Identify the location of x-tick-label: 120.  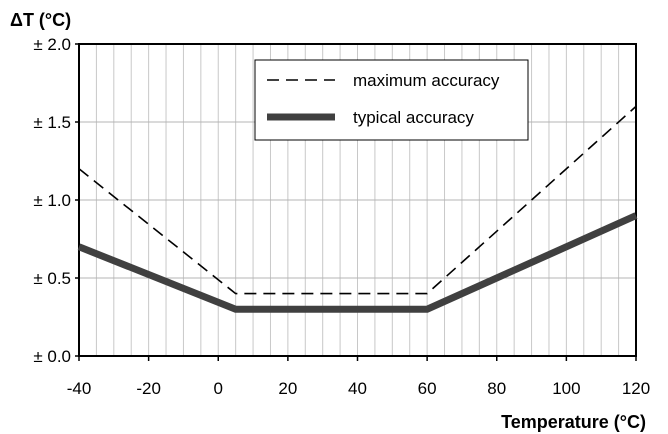
(636, 388).